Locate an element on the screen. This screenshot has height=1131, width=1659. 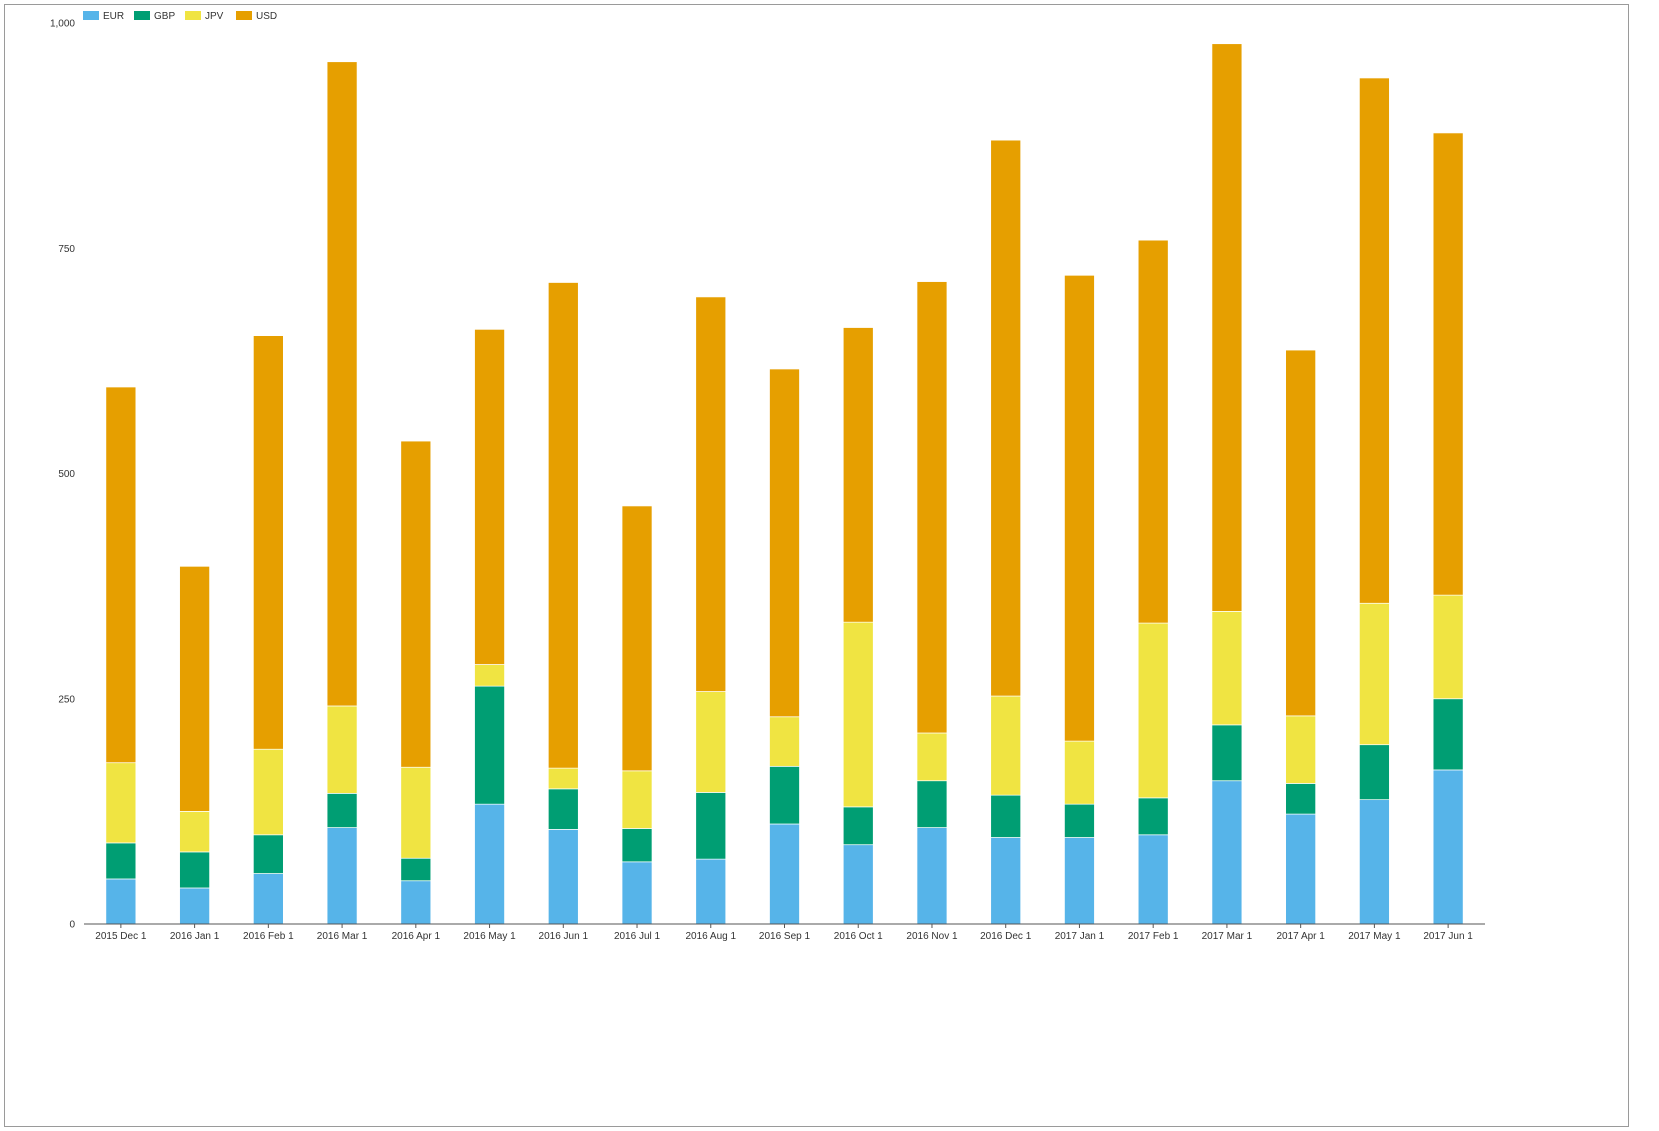
y-tick-label: 1,000 is located at coordinates (62, 24).